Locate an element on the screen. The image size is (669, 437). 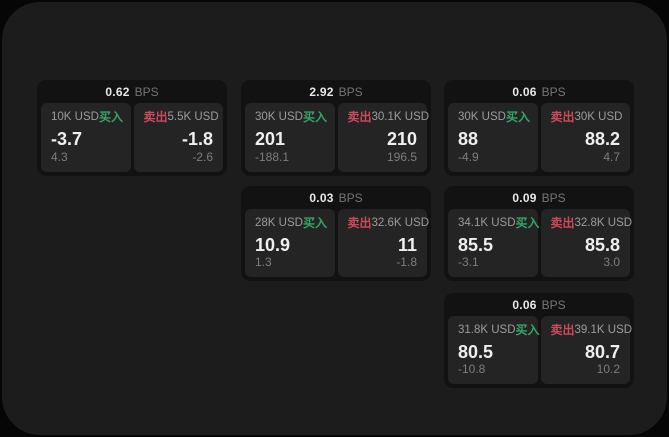
buy-tile: 34.1K USD 买入 85.5 -3.1 is located at coordinates (494, 243).